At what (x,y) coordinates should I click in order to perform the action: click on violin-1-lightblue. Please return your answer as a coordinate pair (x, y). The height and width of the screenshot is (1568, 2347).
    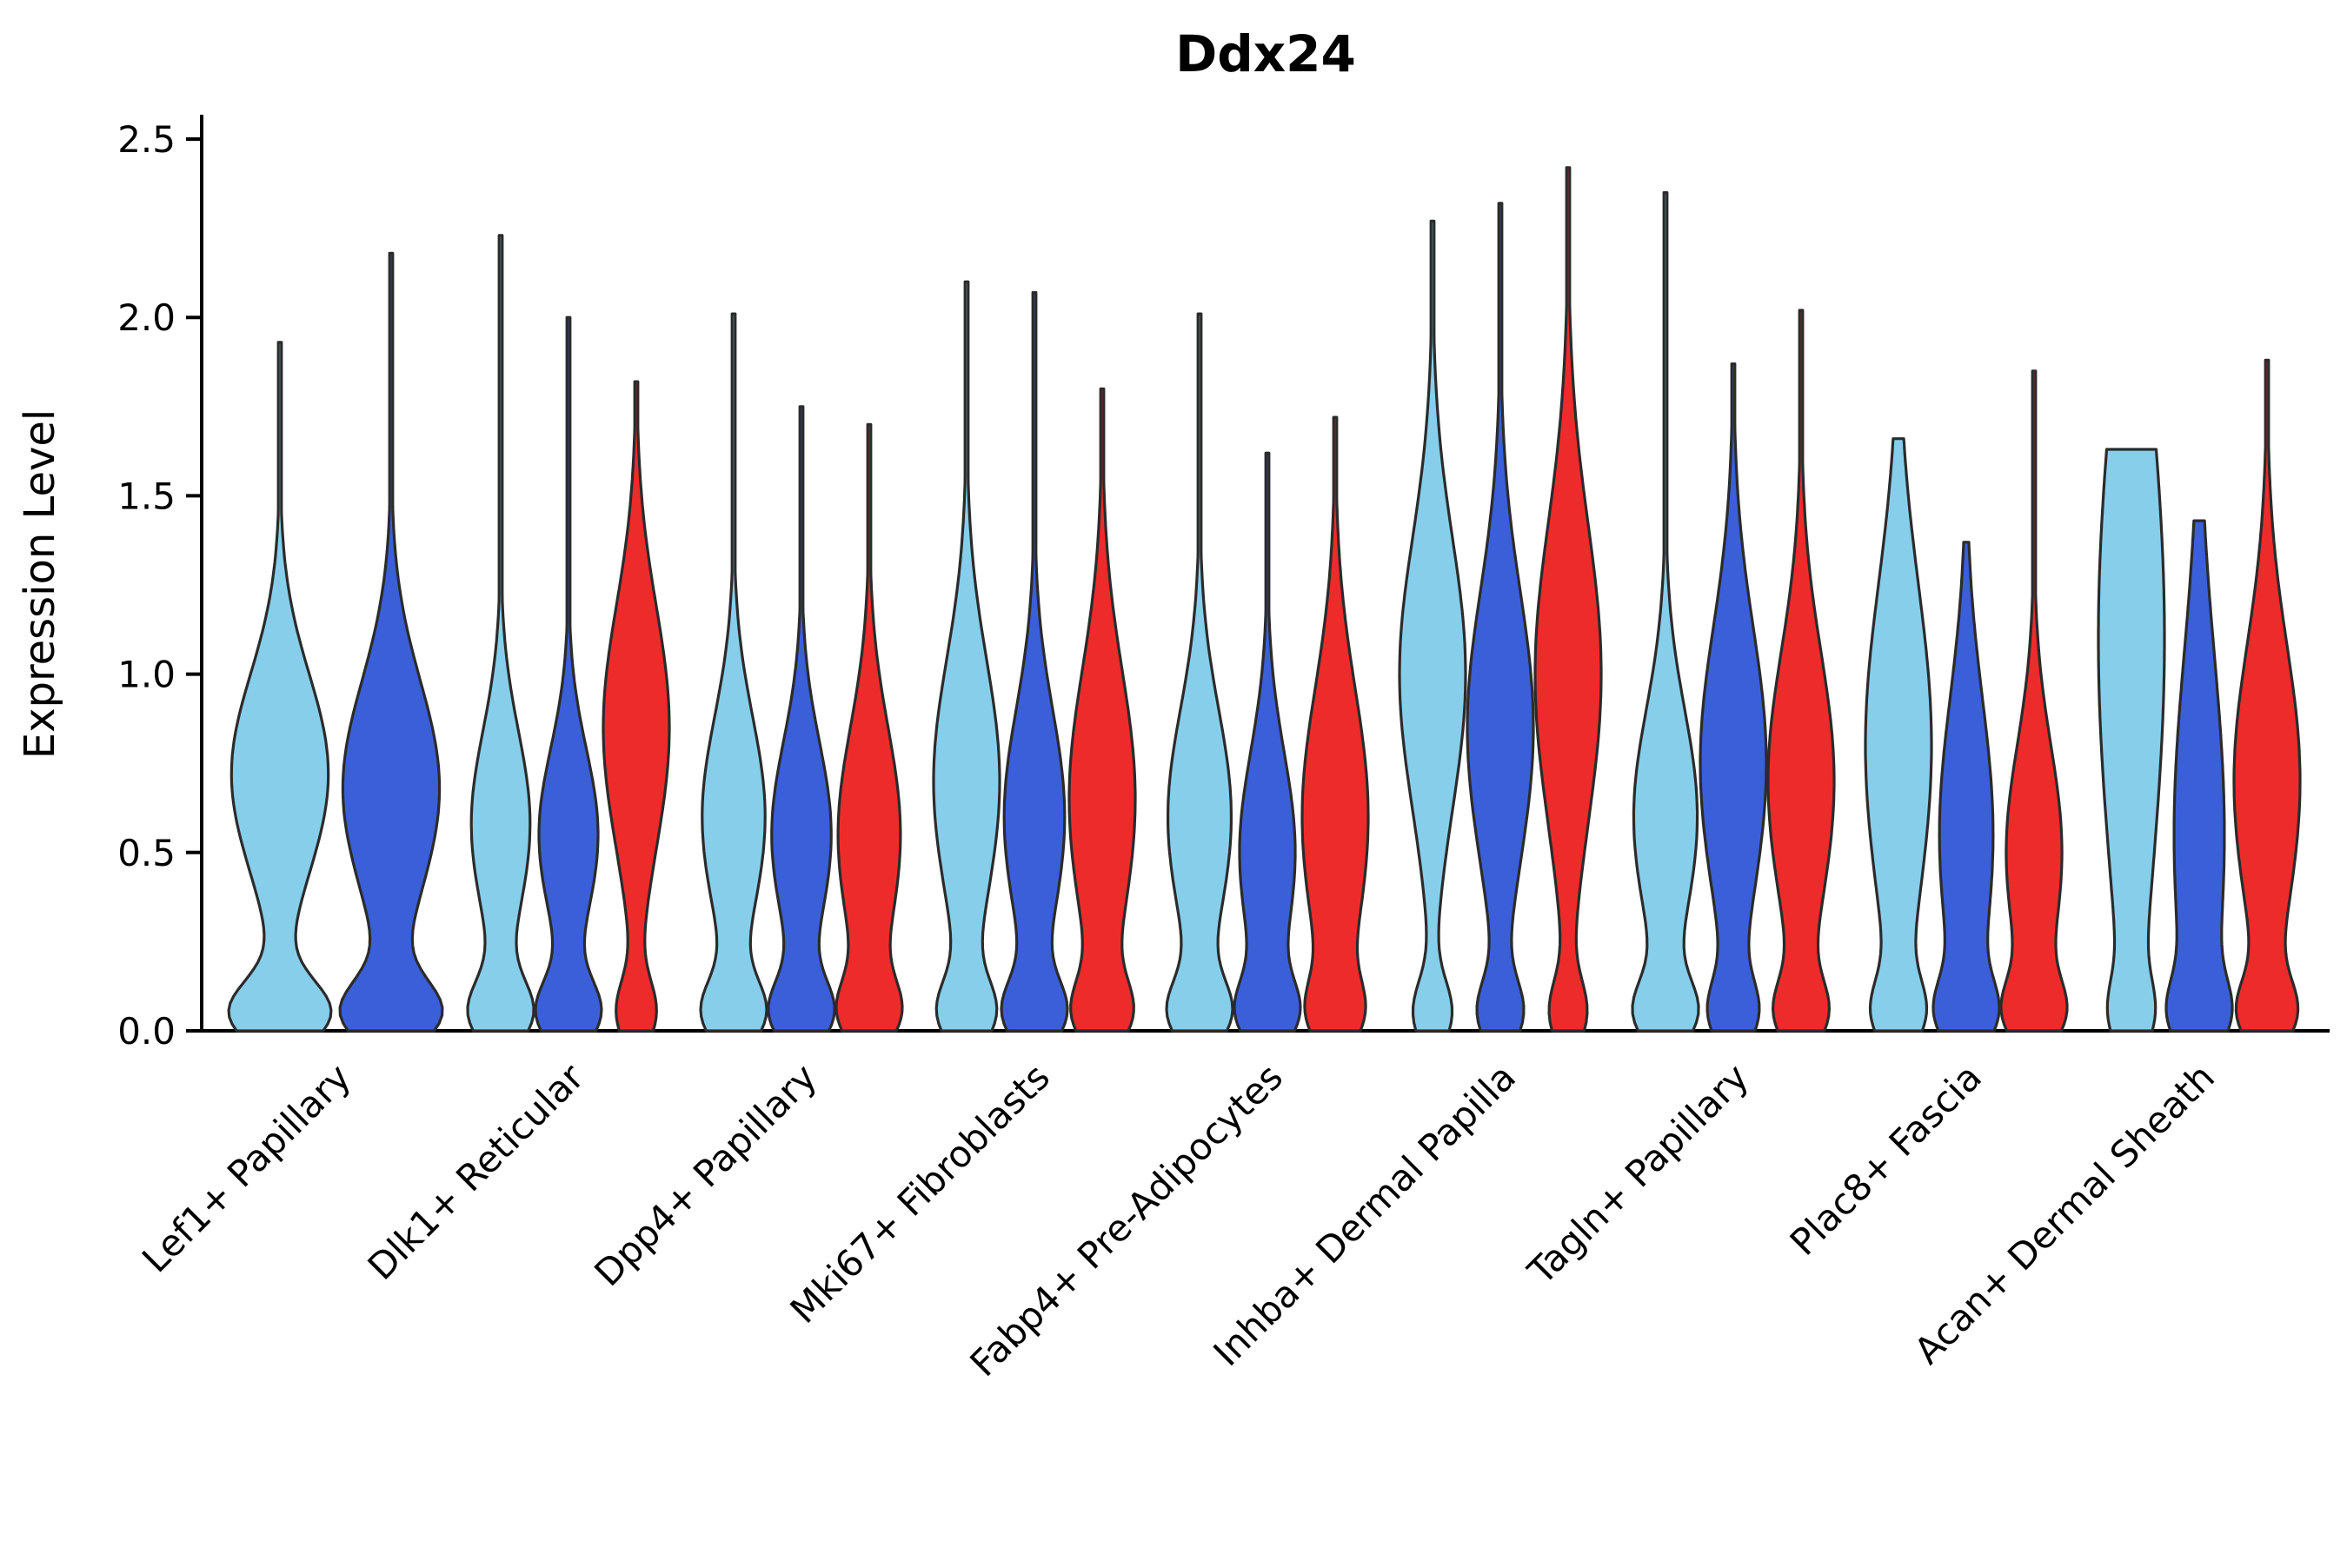
    Looking at the image, I should click on (501, 633).